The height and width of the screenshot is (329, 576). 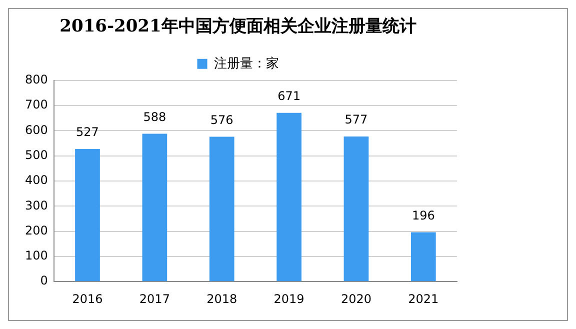 What do you see at coordinates (356, 299) in the screenshot?
I see `x-tick-label: 2020` at bounding box center [356, 299].